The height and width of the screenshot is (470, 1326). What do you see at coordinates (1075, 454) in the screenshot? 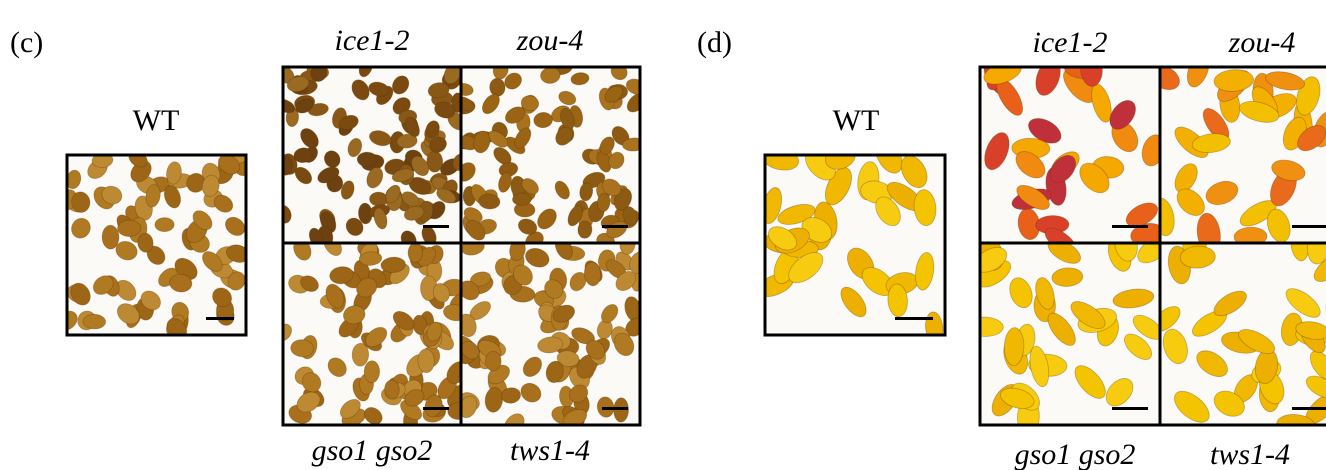
I see `mutant-label: gso1 gso2` at bounding box center [1075, 454].